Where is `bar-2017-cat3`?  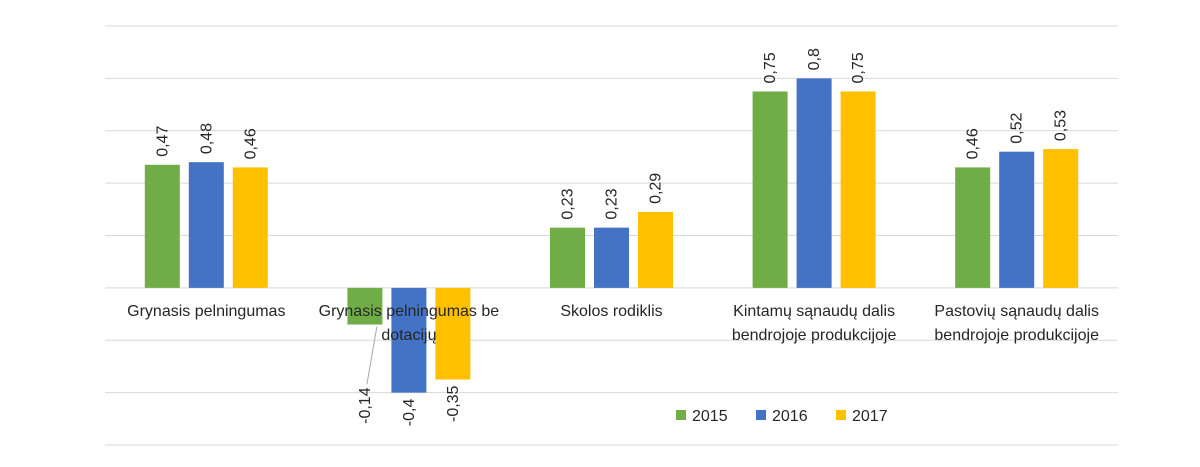
bar-2017-cat3 is located at coordinates (858, 189).